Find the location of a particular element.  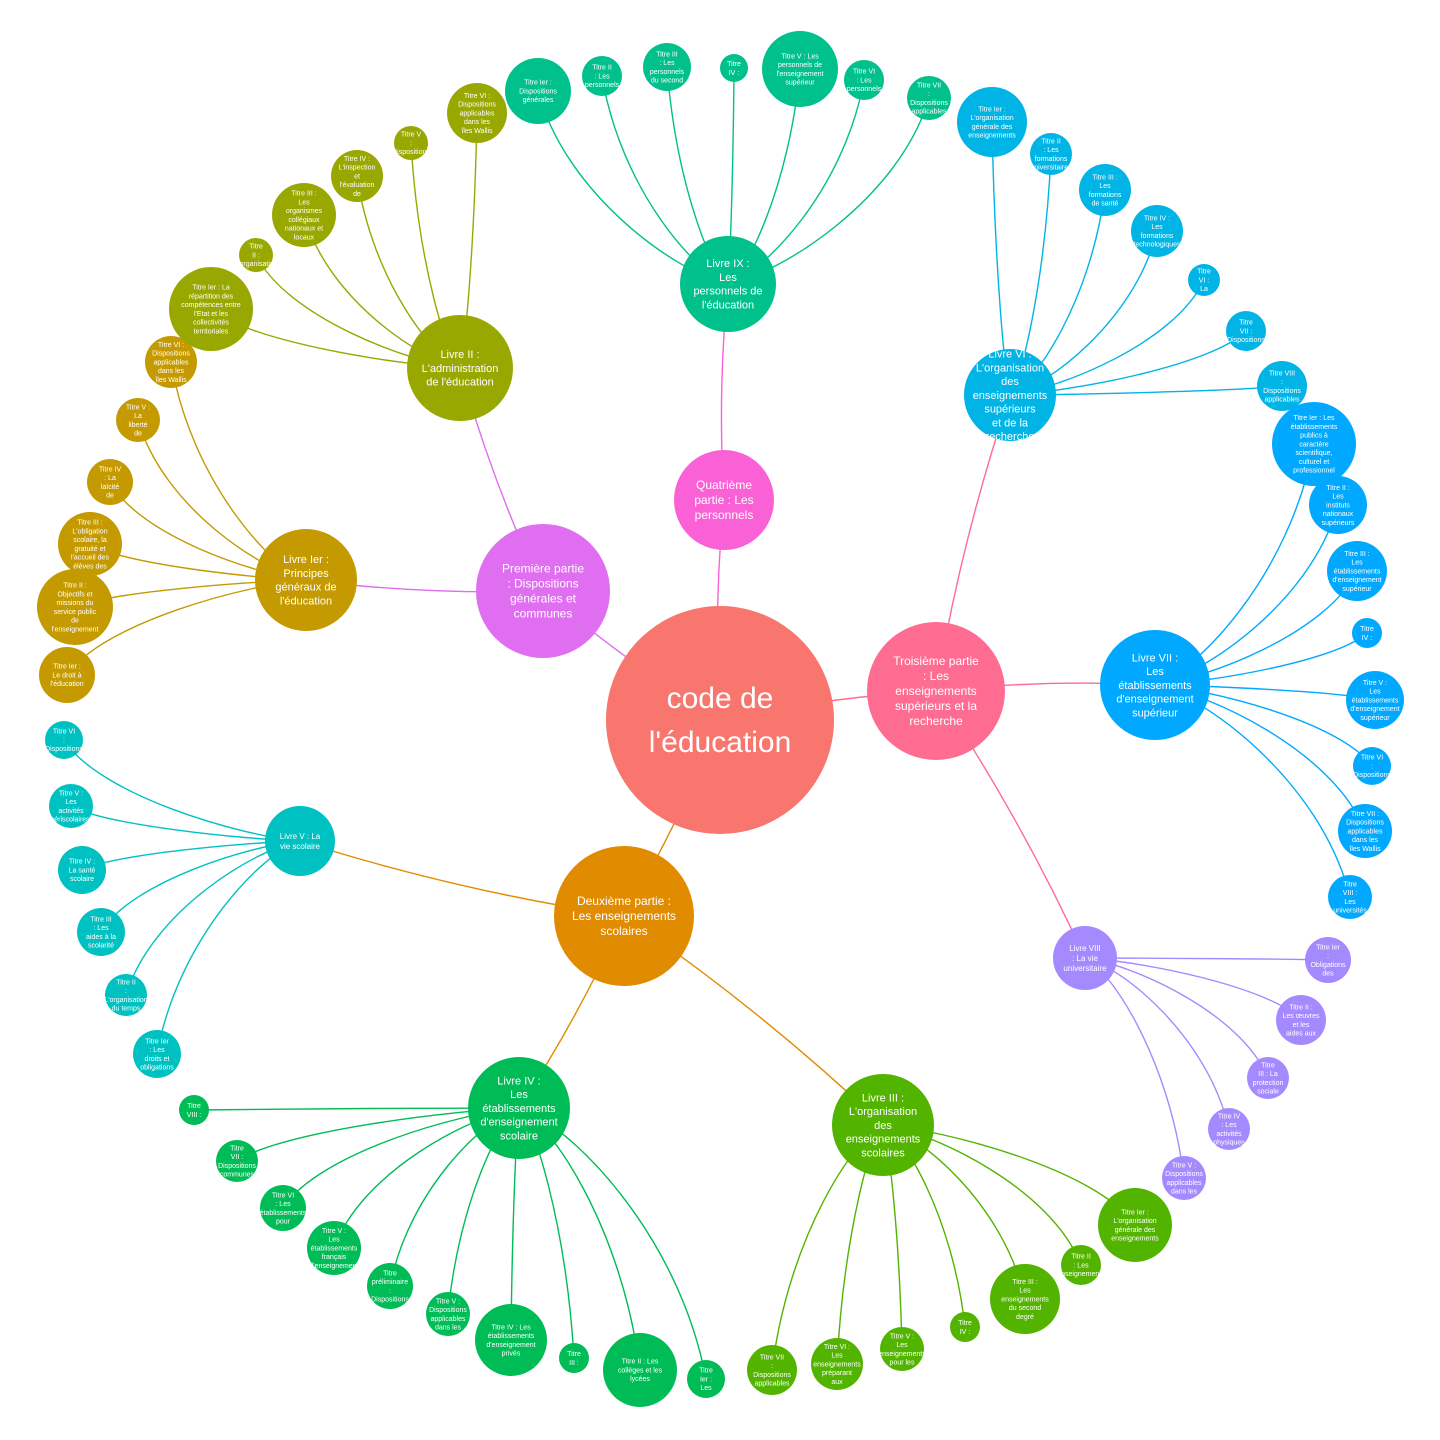

title-label: Titre VI : Les enseignements préparant aux is located at coordinates (837, 1365).